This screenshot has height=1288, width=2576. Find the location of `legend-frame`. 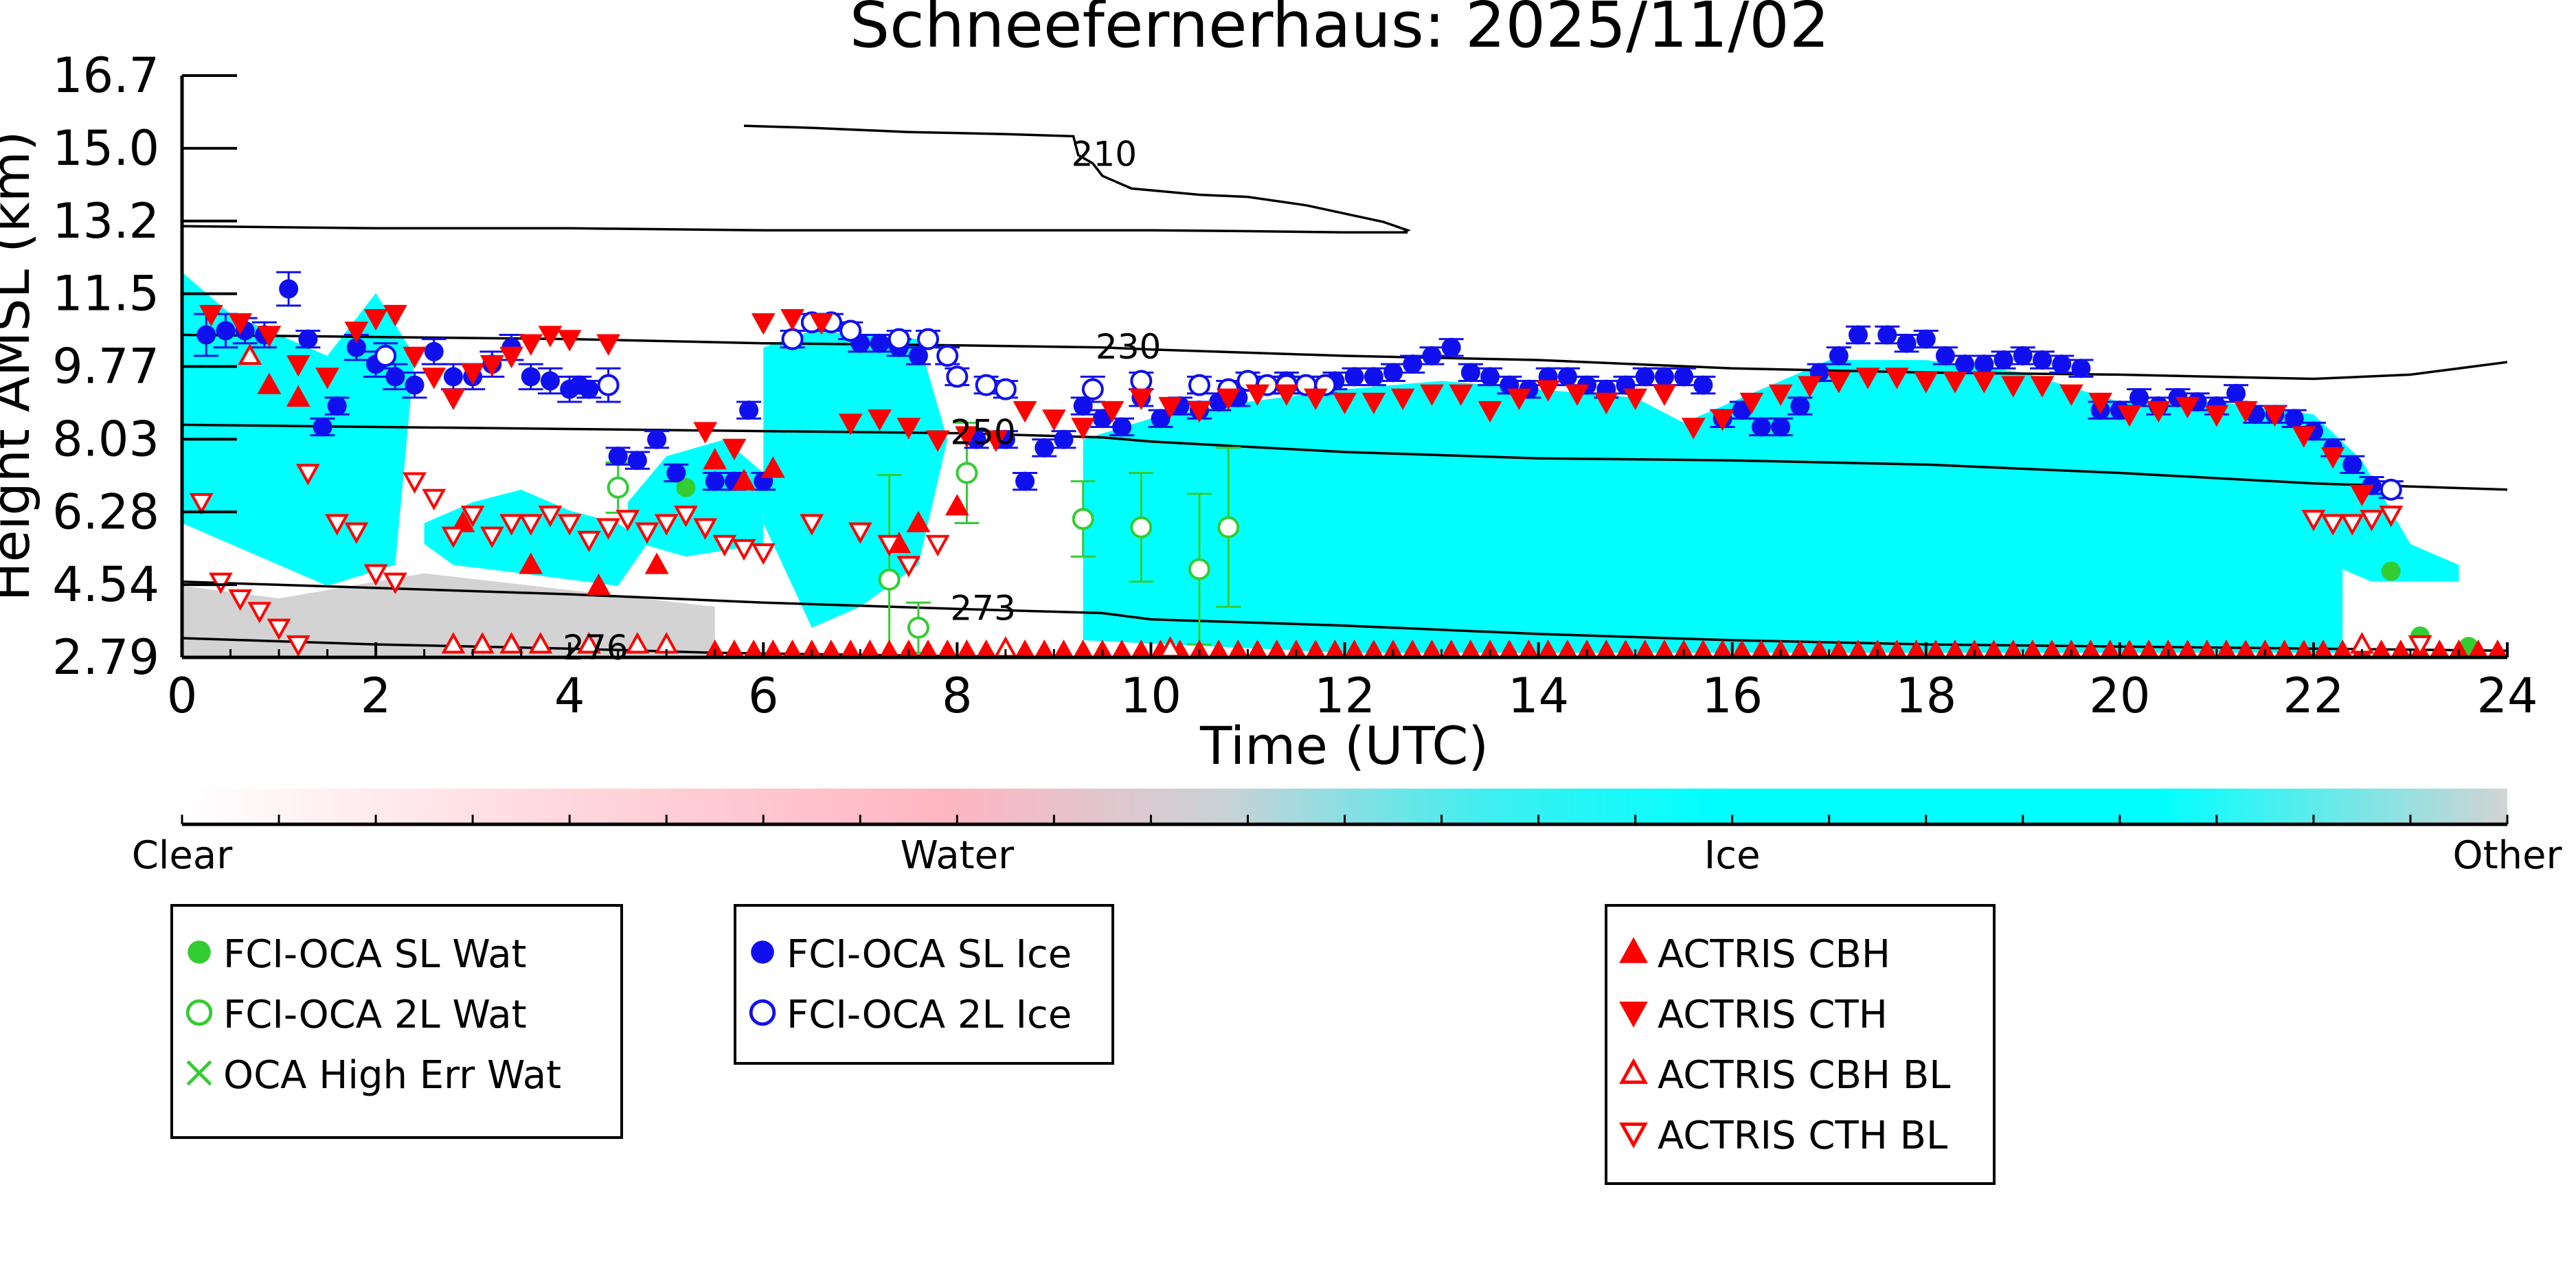

legend-frame is located at coordinates (1800, 1044).